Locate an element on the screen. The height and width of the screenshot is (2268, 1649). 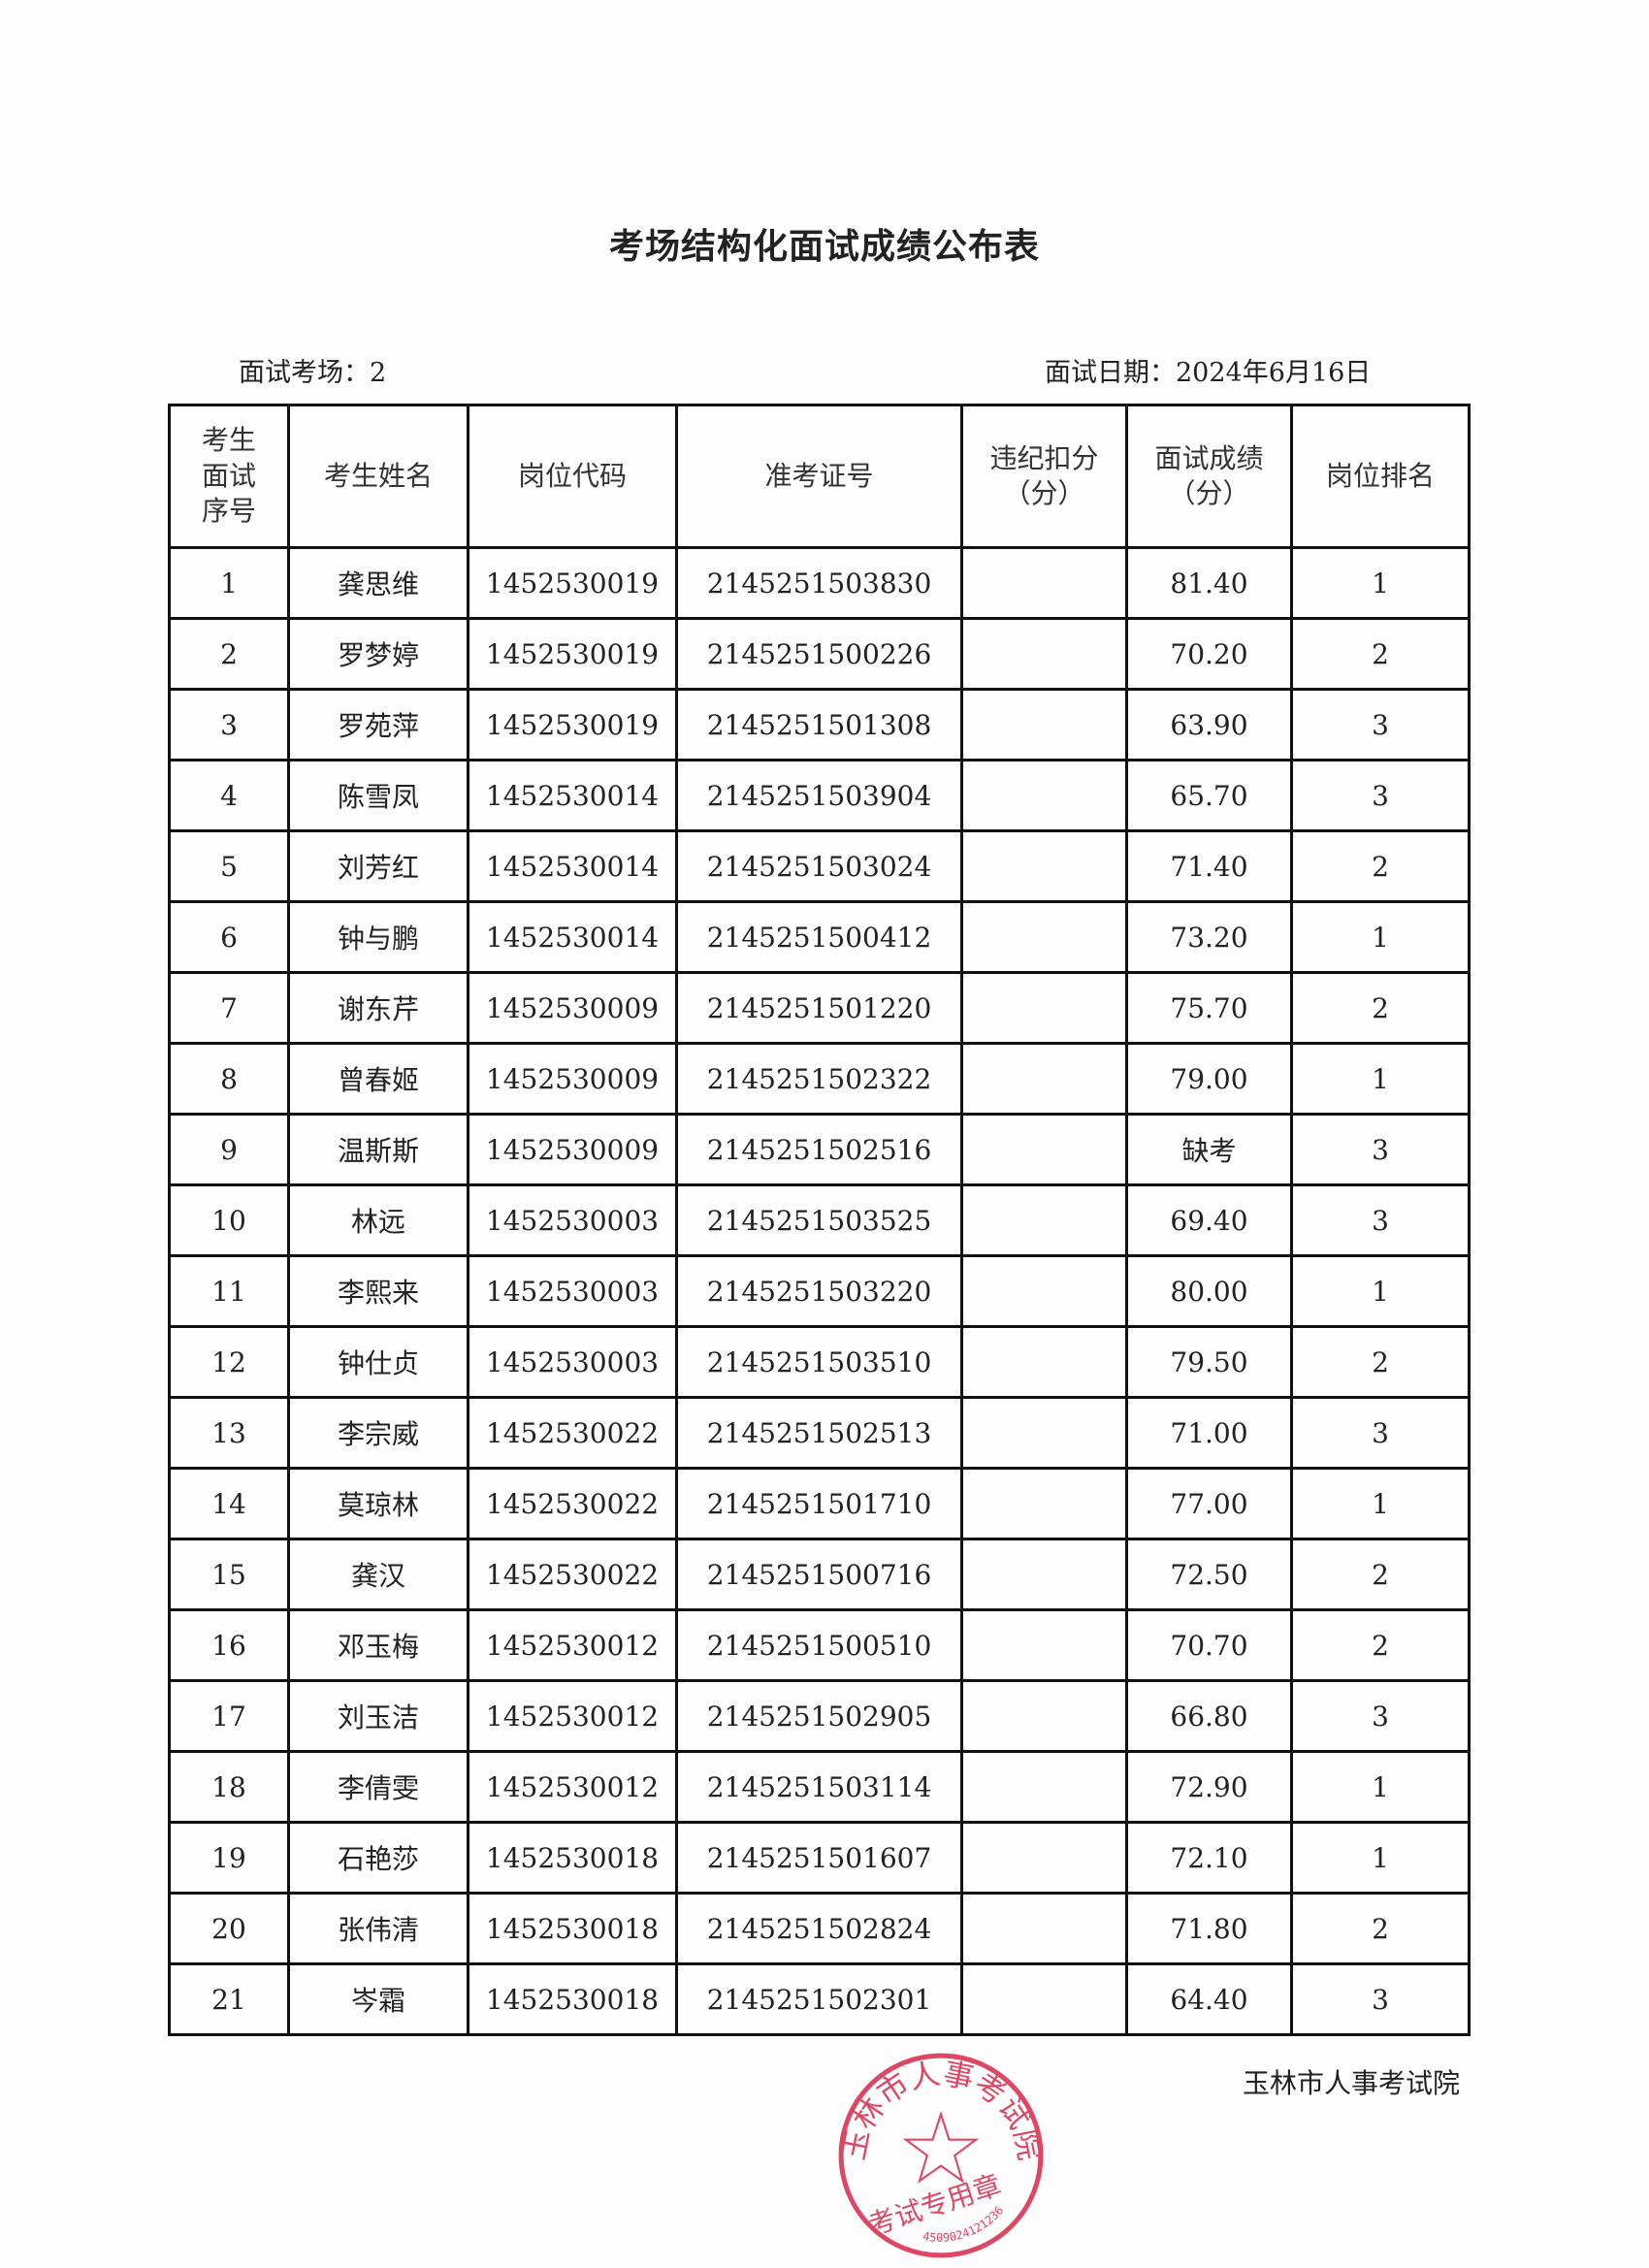
table-row: 21 岑霜 1452530018 2145251502301 64.40 3 is located at coordinates (819, 1999).